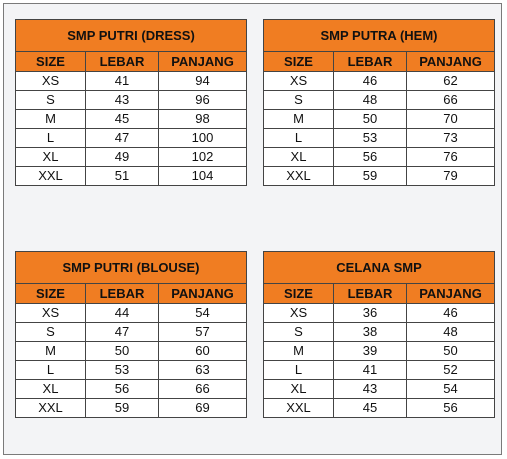  What do you see at coordinates (379, 267) in the screenshot?
I see `table-title: CELANA SMP` at bounding box center [379, 267].